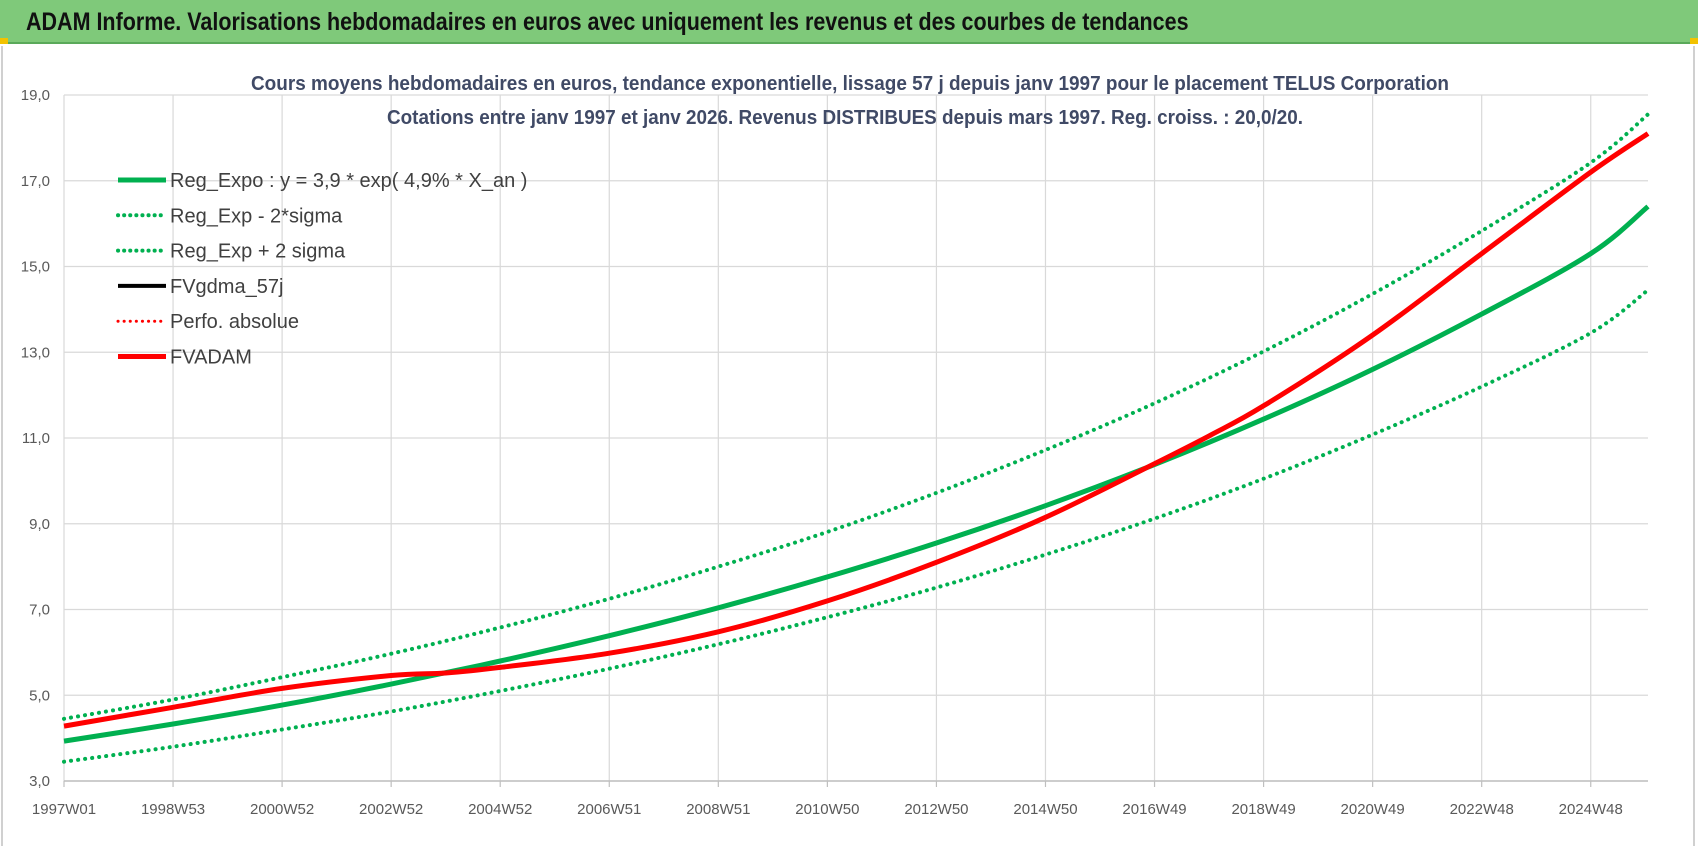 Image resolution: width=1698 pixels, height=848 pixels. Describe the element at coordinates (609, 809) in the screenshot. I see `x-tick-label: 2006W51` at that location.